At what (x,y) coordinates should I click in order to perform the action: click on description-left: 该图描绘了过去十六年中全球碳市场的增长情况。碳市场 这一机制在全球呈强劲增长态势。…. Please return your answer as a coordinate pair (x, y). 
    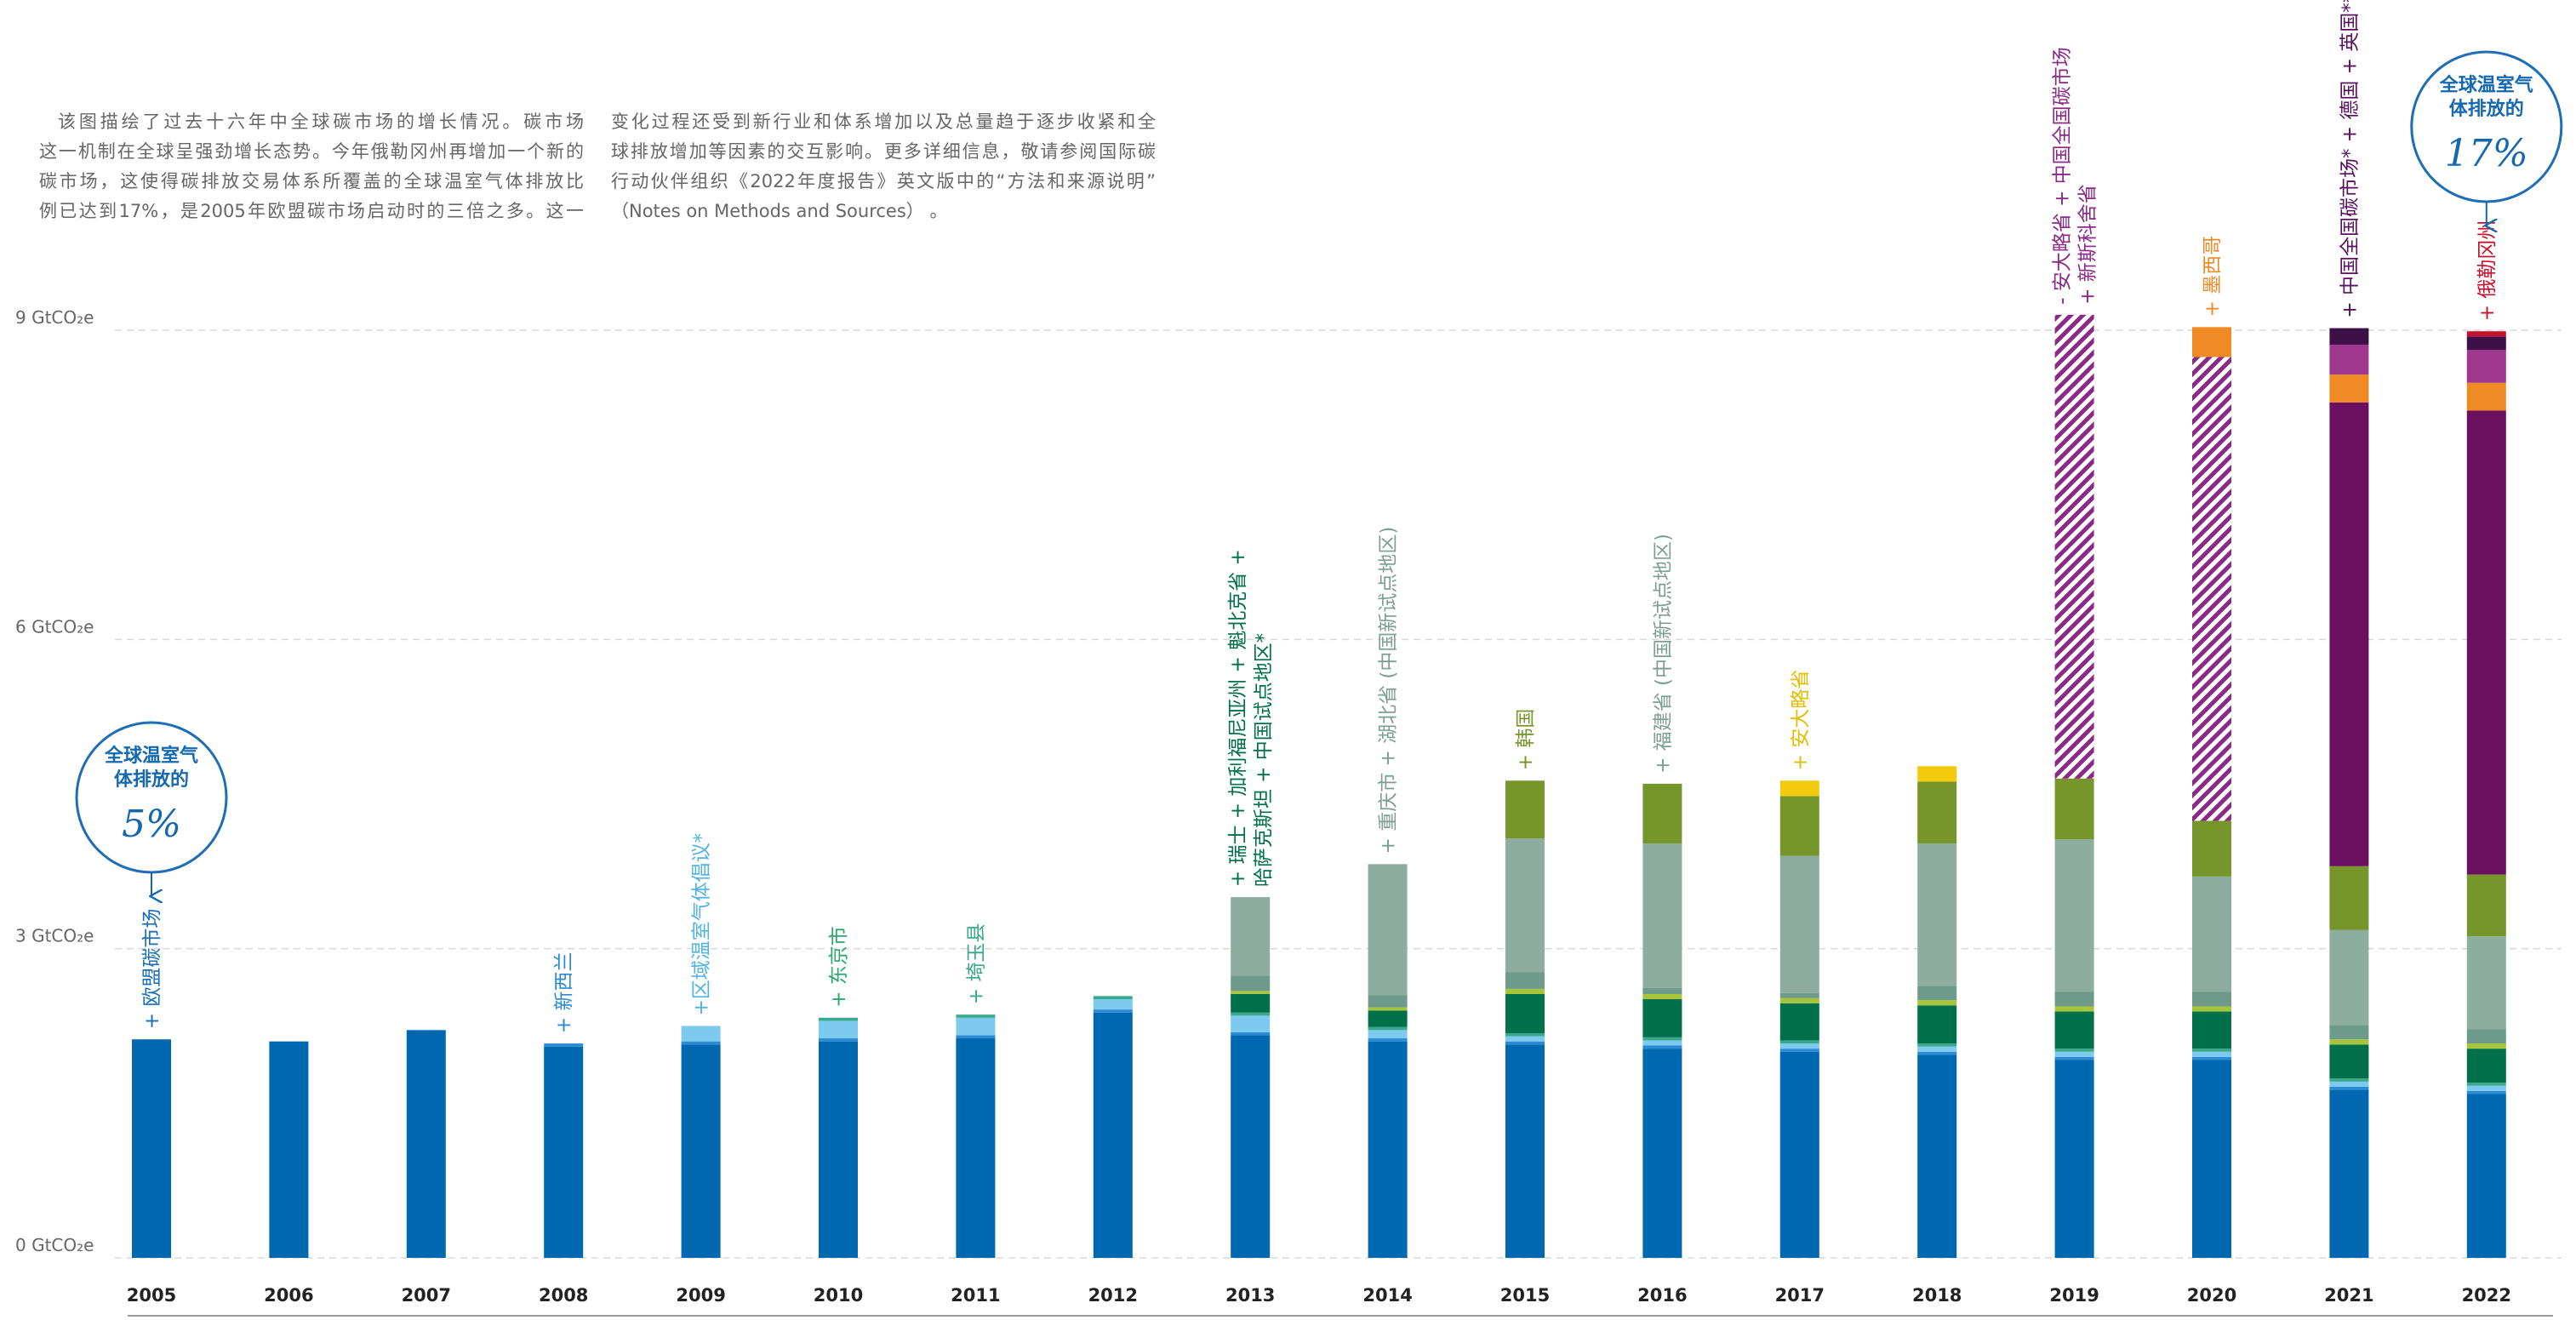
    Looking at the image, I should click on (311, 167).